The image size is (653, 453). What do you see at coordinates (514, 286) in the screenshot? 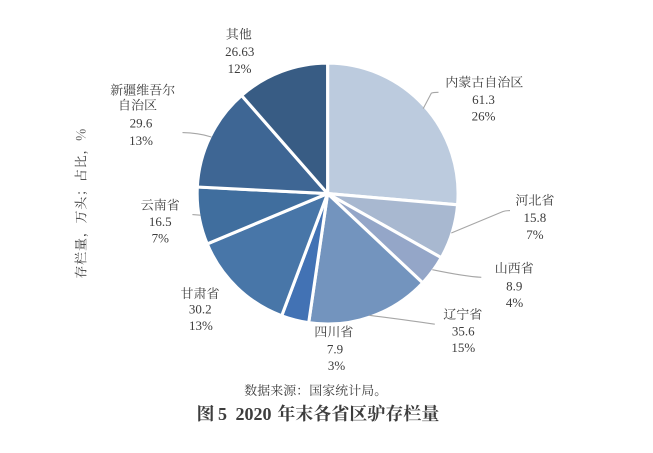
I see `svg-text: 8.9` at bounding box center [514, 286].